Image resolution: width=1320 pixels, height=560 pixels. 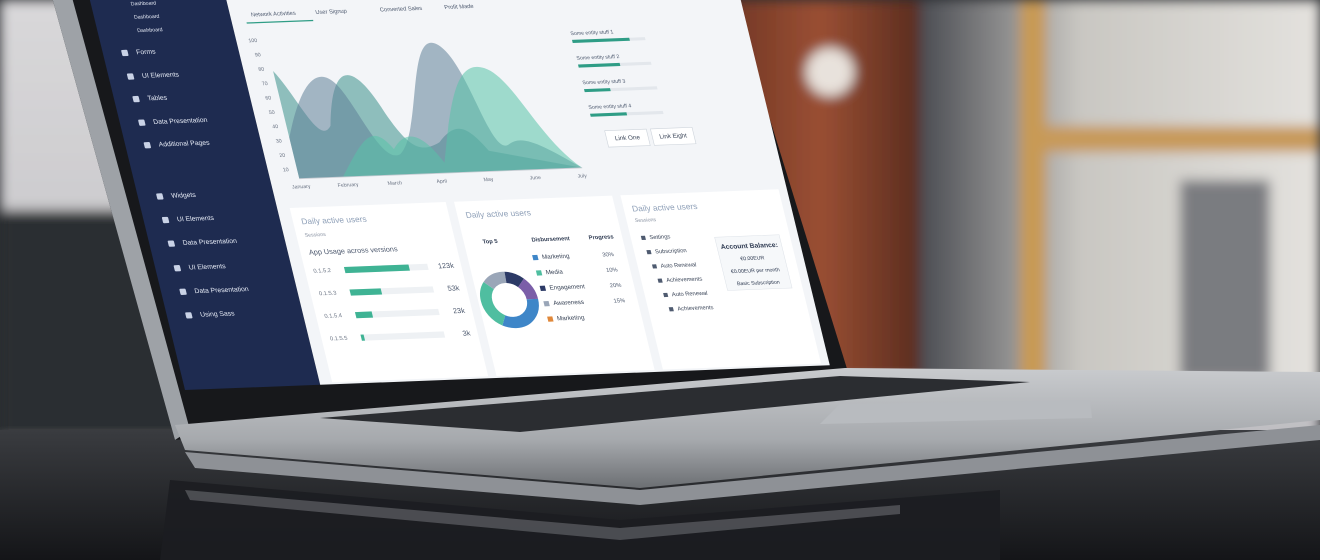 What do you see at coordinates (348, 185) in the screenshot?
I see `x-tick-label: February` at bounding box center [348, 185].